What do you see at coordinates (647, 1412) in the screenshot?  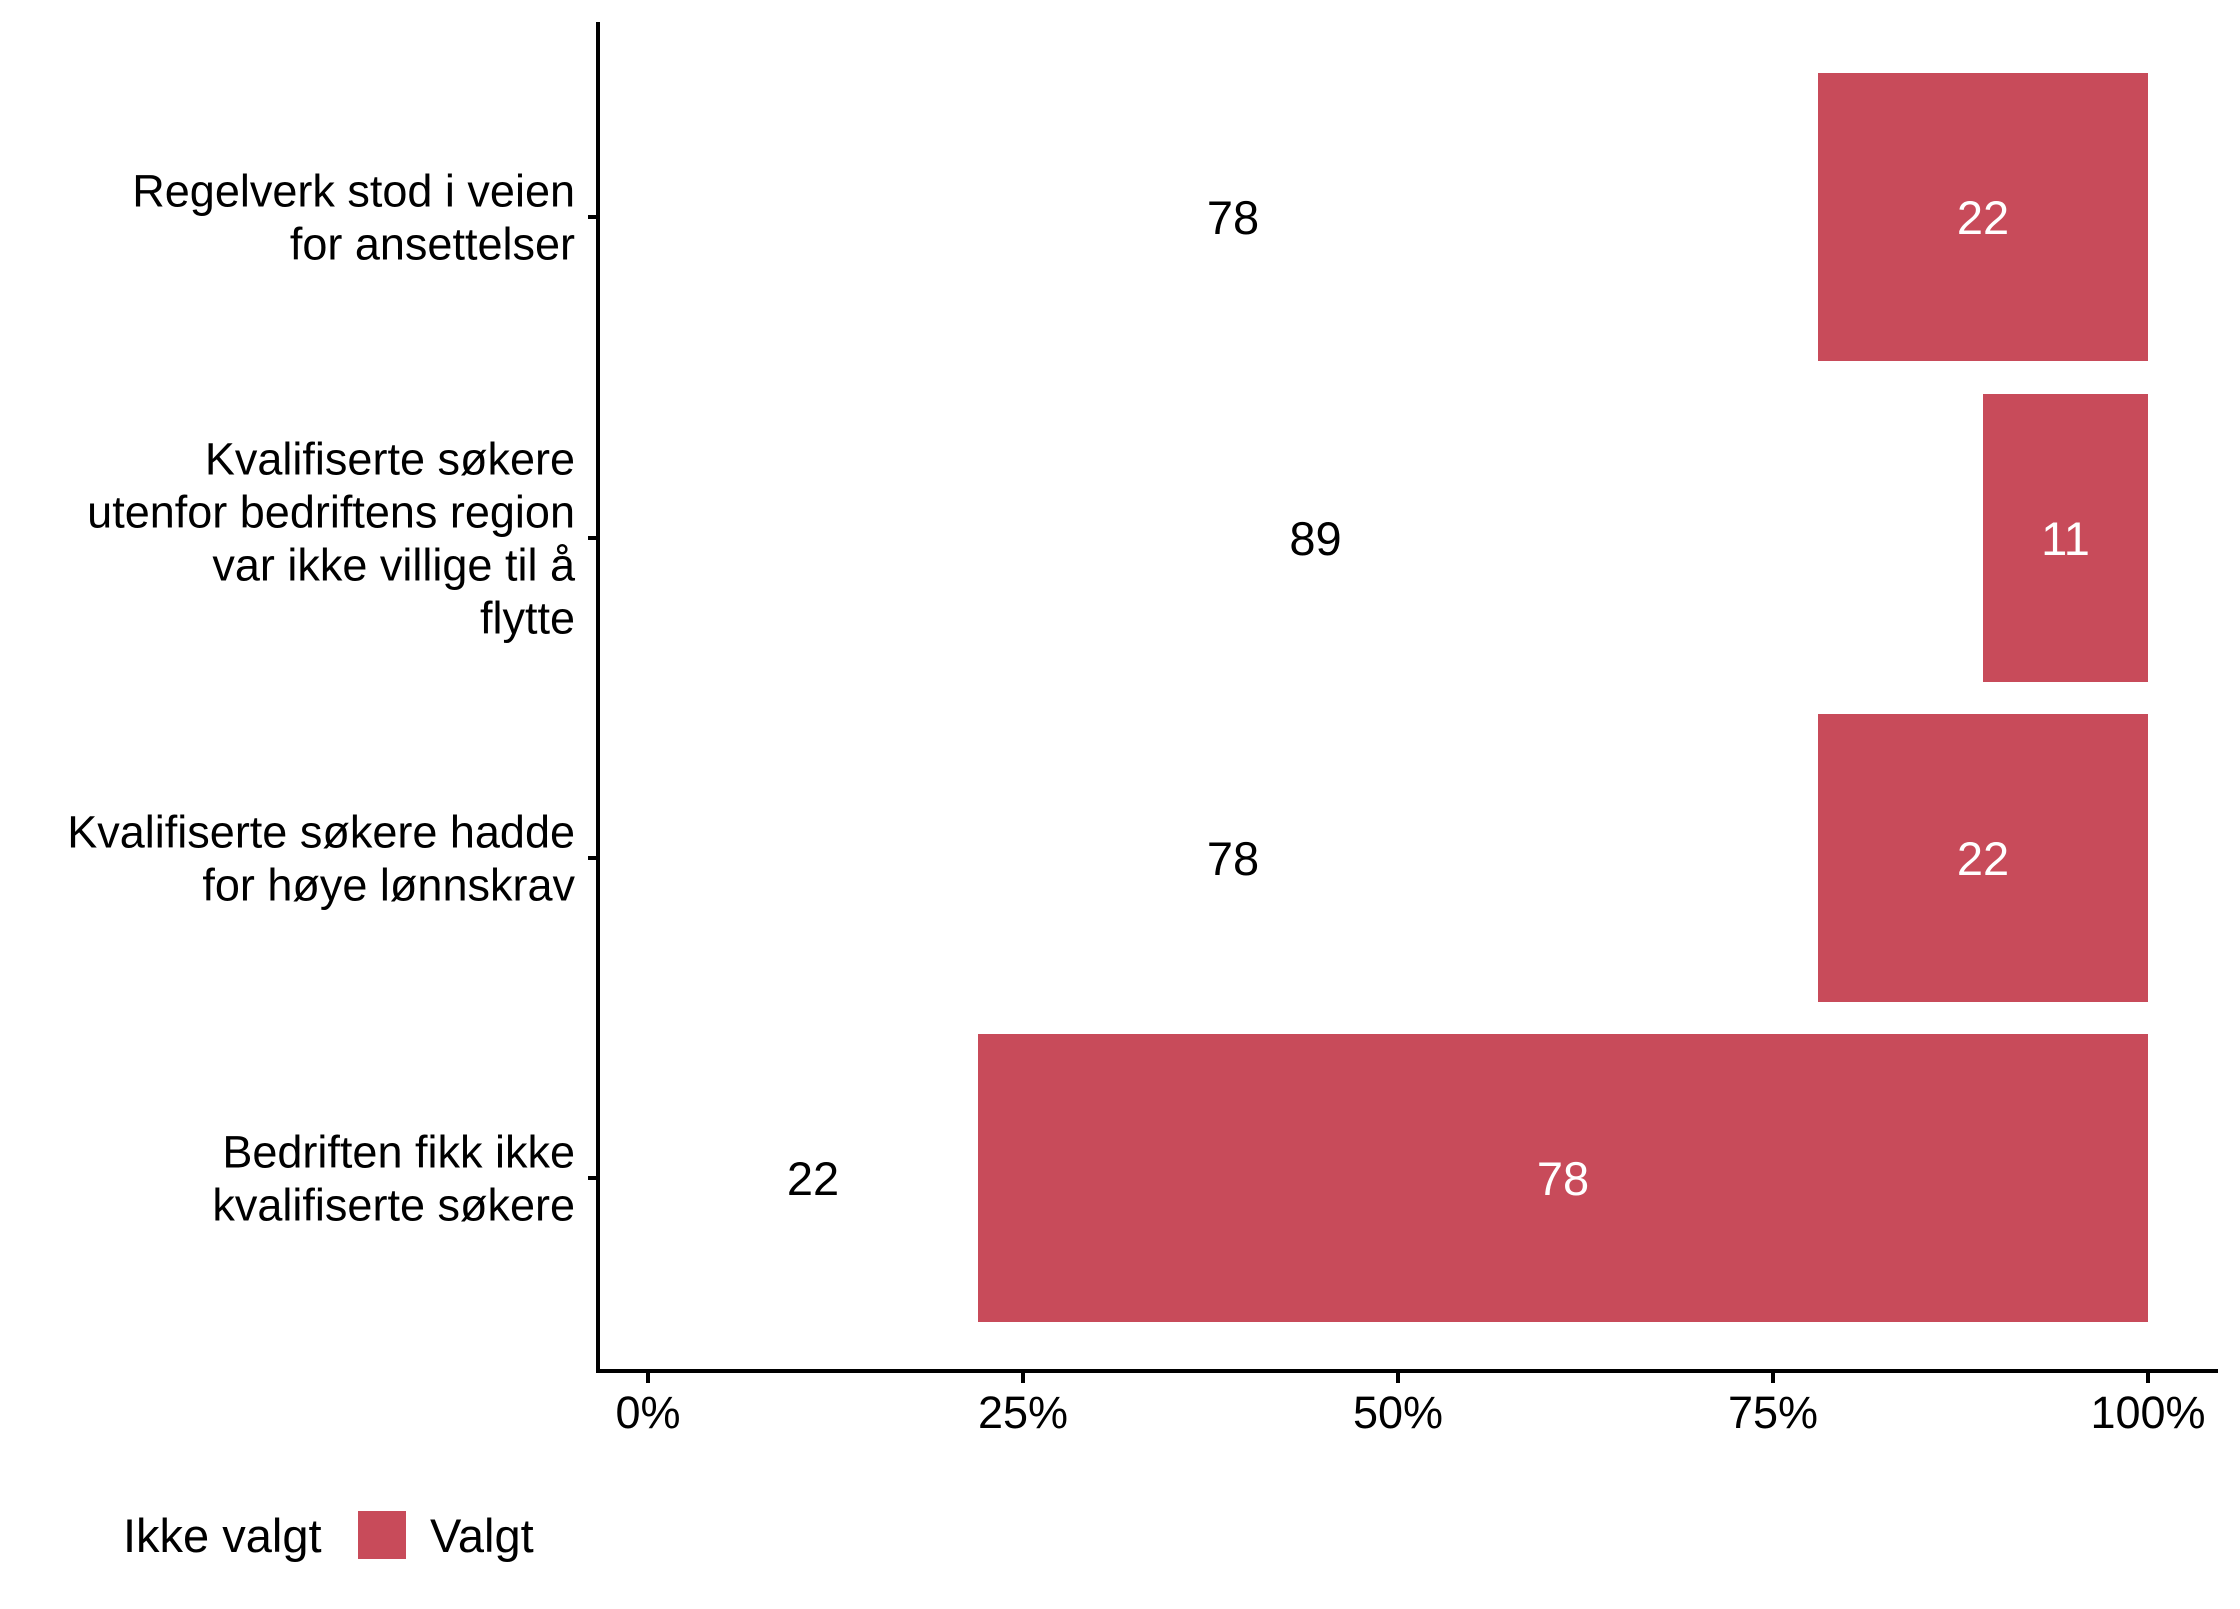 I see `x-tick-label-0: 0%` at bounding box center [647, 1412].